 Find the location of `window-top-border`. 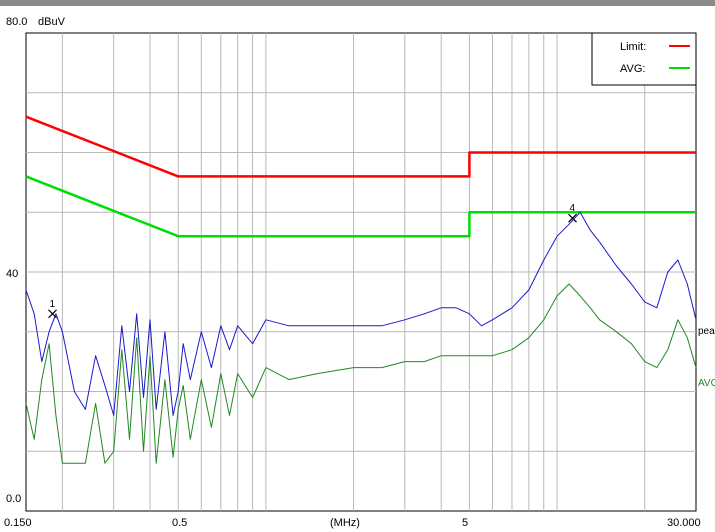

window-top-border is located at coordinates (357, 3).